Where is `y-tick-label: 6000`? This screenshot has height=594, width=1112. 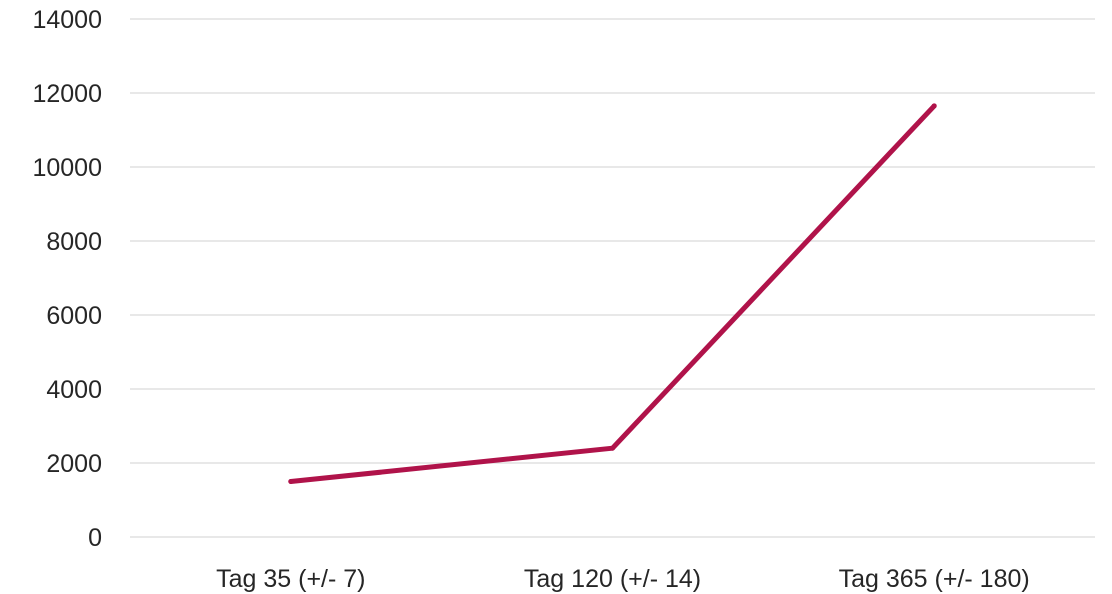
y-tick-label: 6000 is located at coordinates (74, 316).